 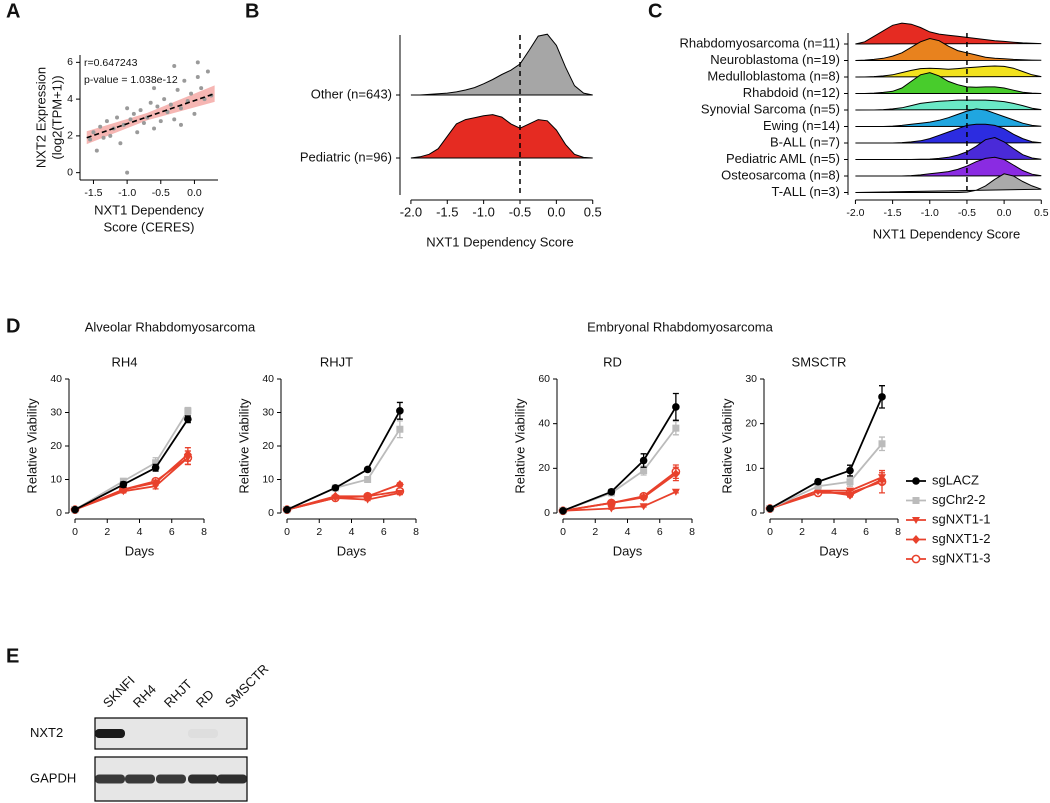 I want to click on x-tick-label: 0, so click(x=75, y=532).